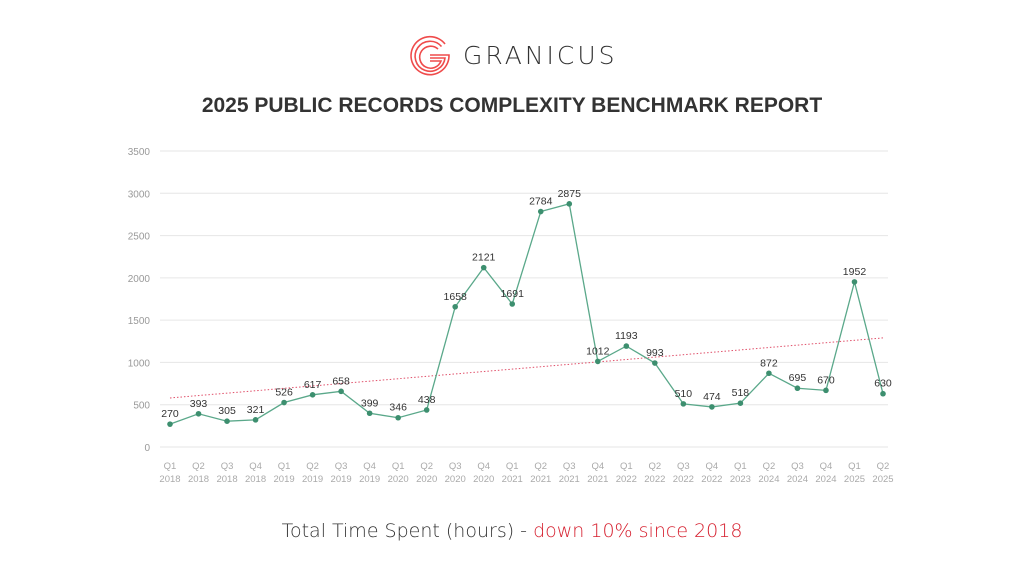 This screenshot has width=1024, height=576. I want to click on data-label: 2875, so click(570, 194).